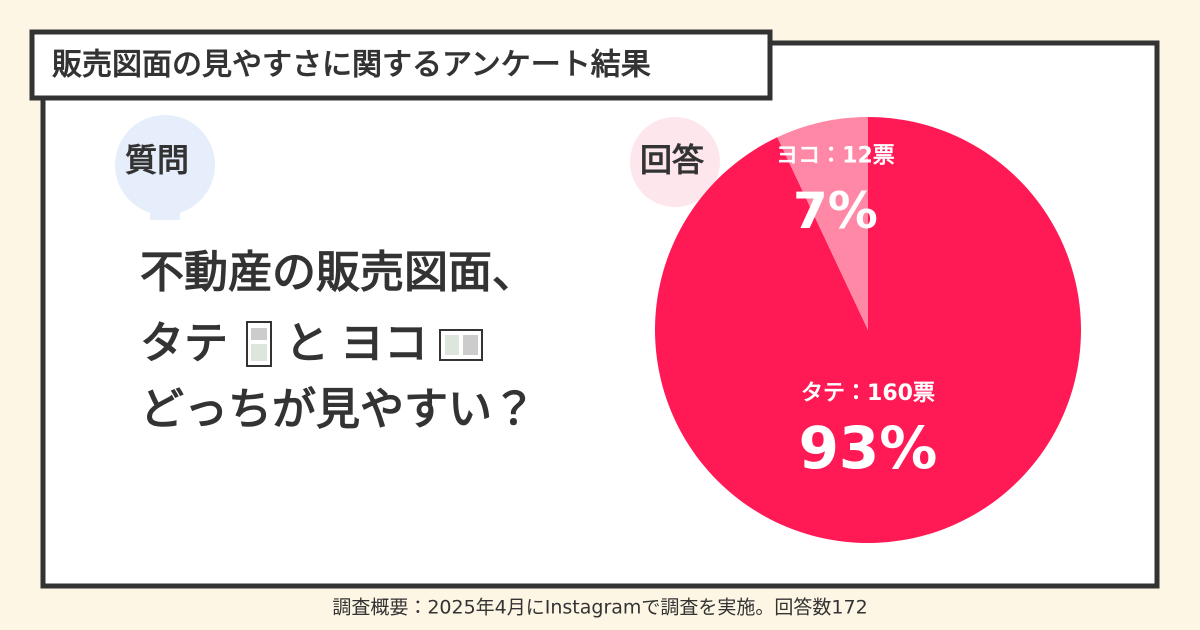  I want to click on title: 販売図面の見やすさに関するアンケート結果, so click(351, 65).